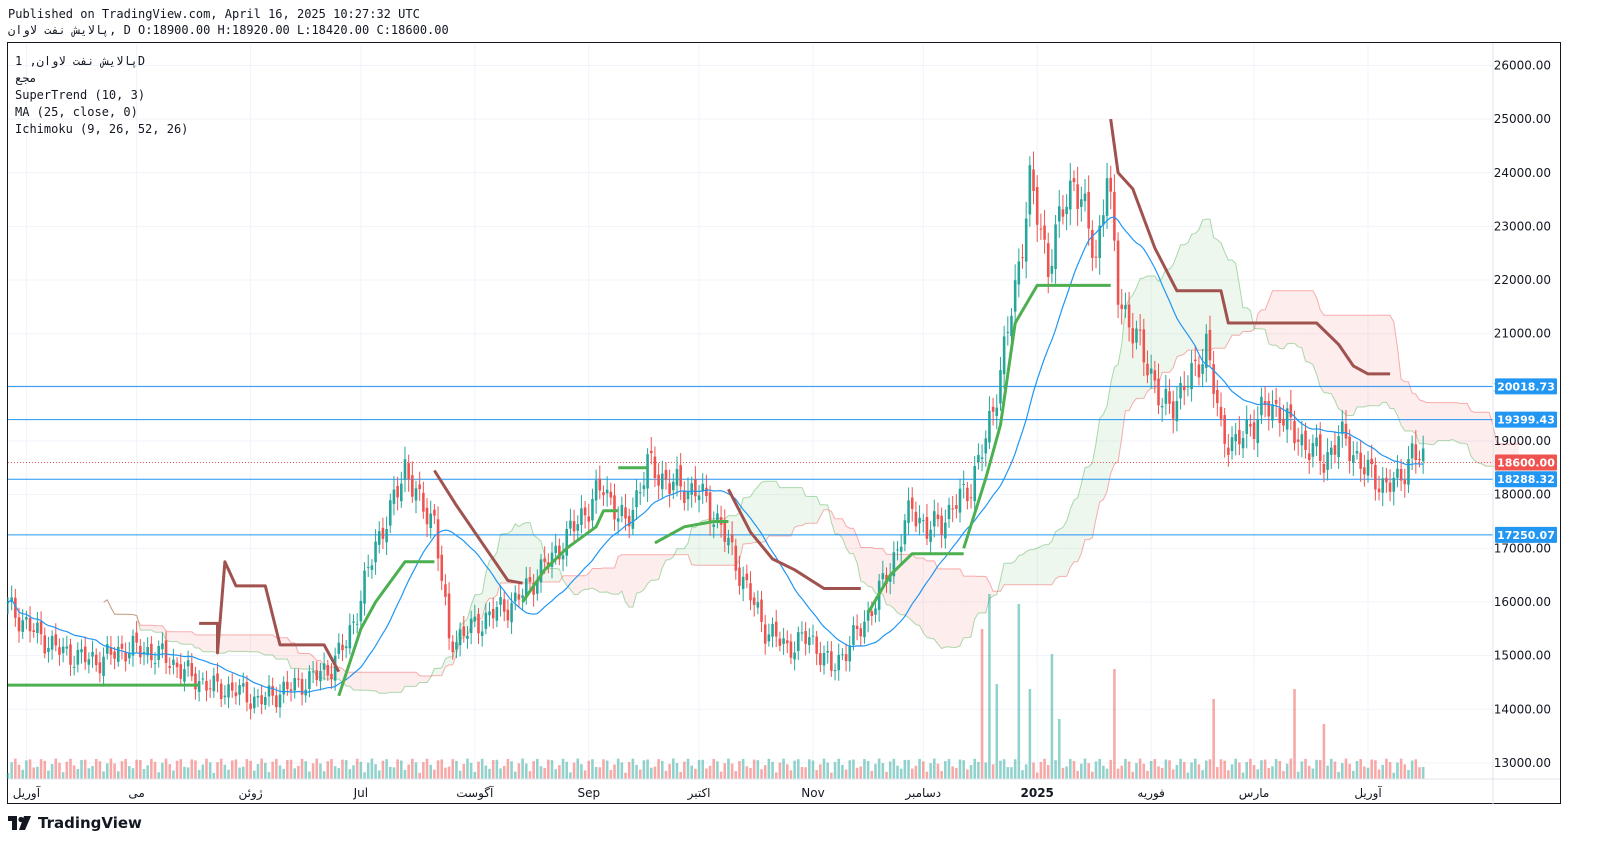 The width and height of the screenshot is (1598, 858). I want to click on x-tick-label: آوریل, so click(1368, 793).